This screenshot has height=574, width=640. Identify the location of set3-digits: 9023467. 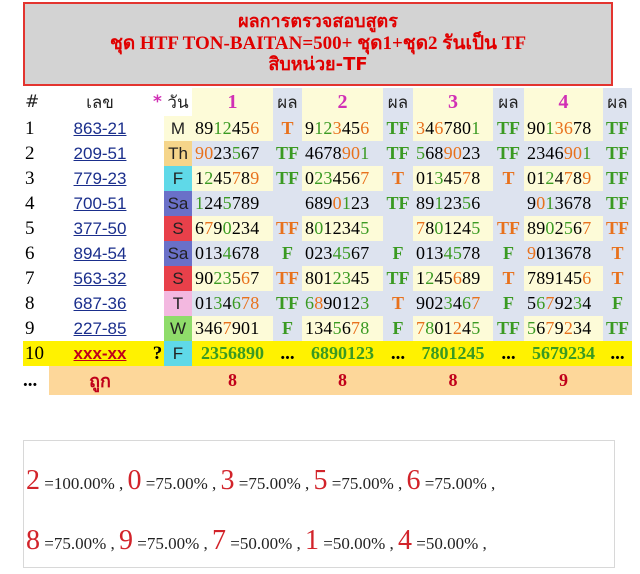
(453, 303).